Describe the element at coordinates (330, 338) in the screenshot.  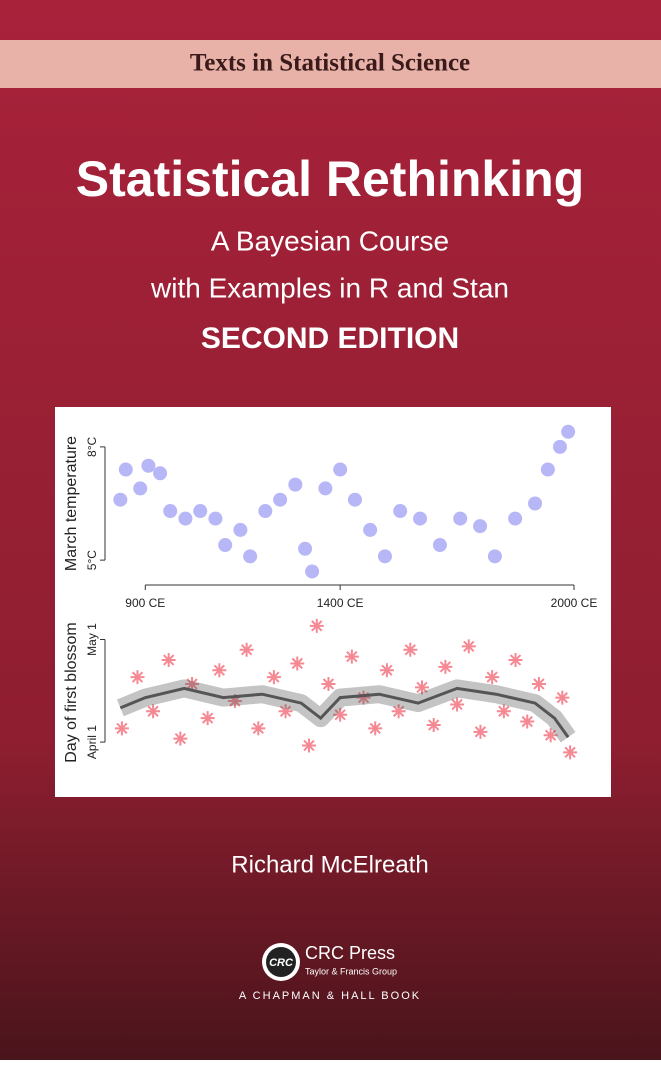
I see `edition: SECOND EDITION` at that location.